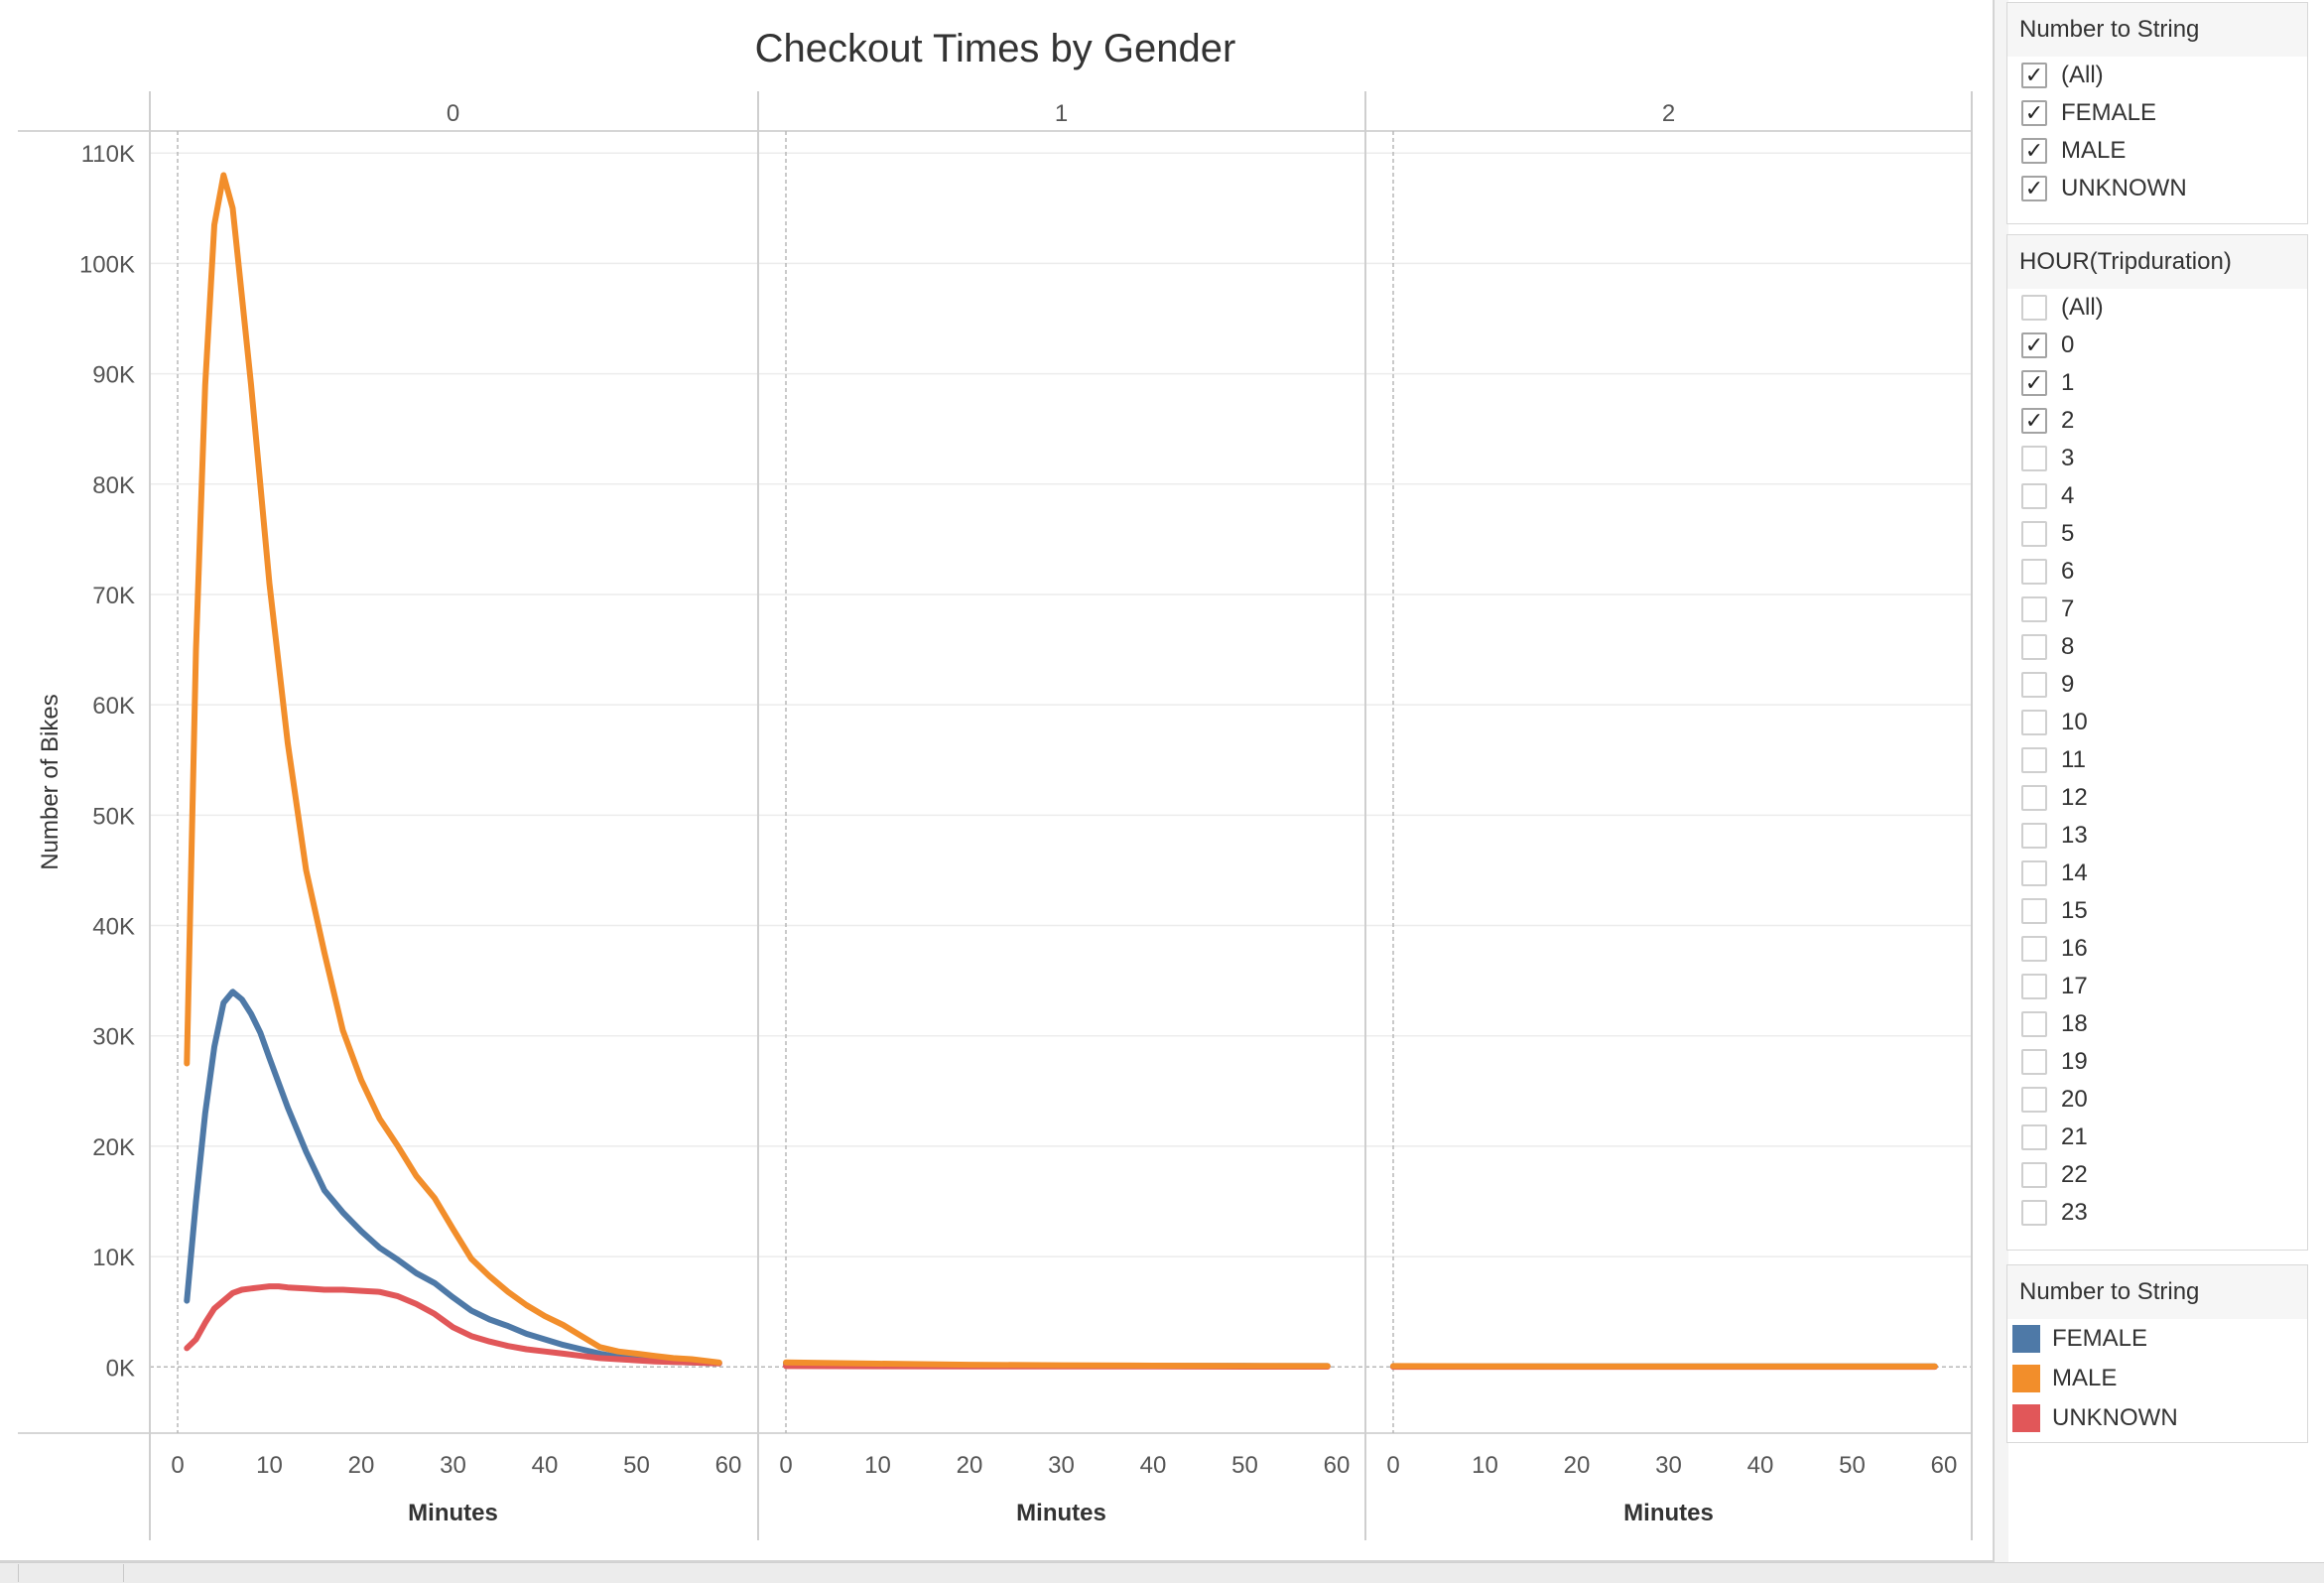 The image size is (2324, 1583). Describe the element at coordinates (2157, 383) in the screenshot. I see `filter-option: ✓1` at that location.